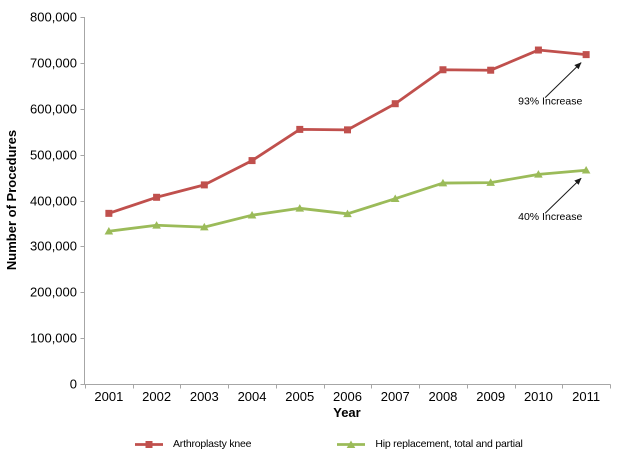 This screenshot has width=628, height=469. Describe the element at coordinates (347, 396) in the screenshot. I see `x-tick-label: 2006` at that location.